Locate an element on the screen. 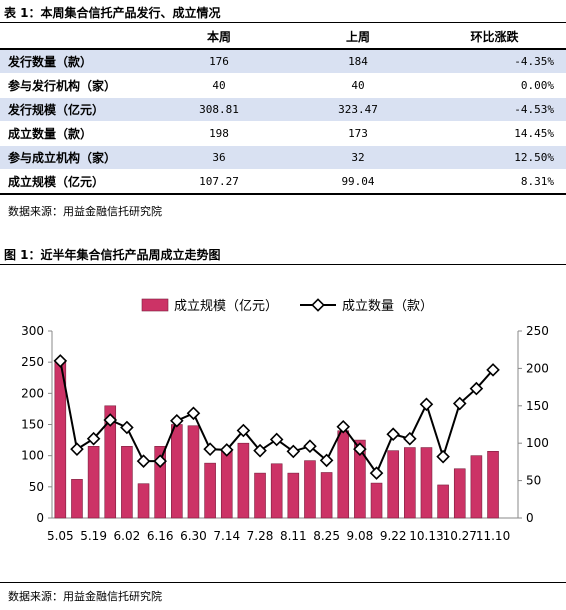  x-tick-label: 11.10 is located at coordinates (493, 536).